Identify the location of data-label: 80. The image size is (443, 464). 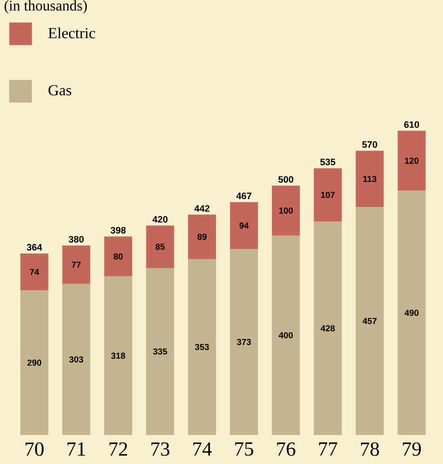
(118, 256).